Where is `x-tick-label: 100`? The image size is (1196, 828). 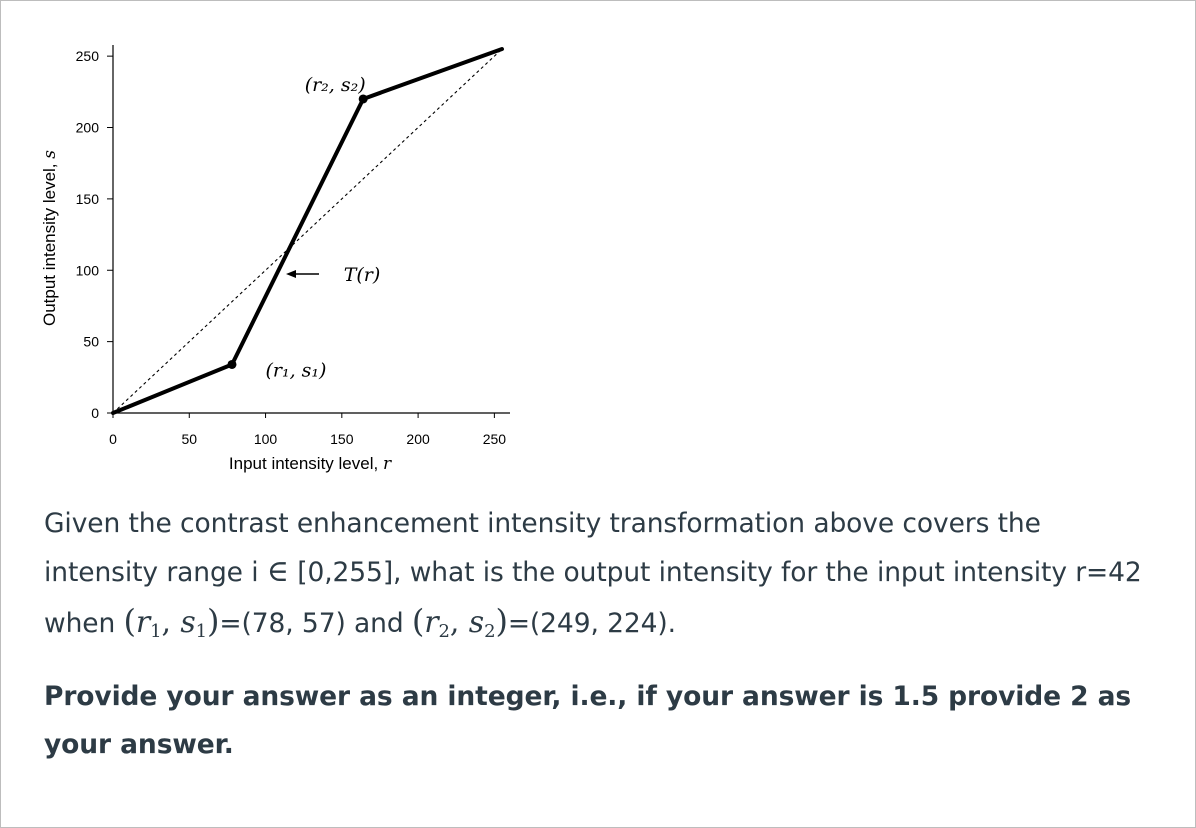 x-tick-label: 100 is located at coordinates (266, 439).